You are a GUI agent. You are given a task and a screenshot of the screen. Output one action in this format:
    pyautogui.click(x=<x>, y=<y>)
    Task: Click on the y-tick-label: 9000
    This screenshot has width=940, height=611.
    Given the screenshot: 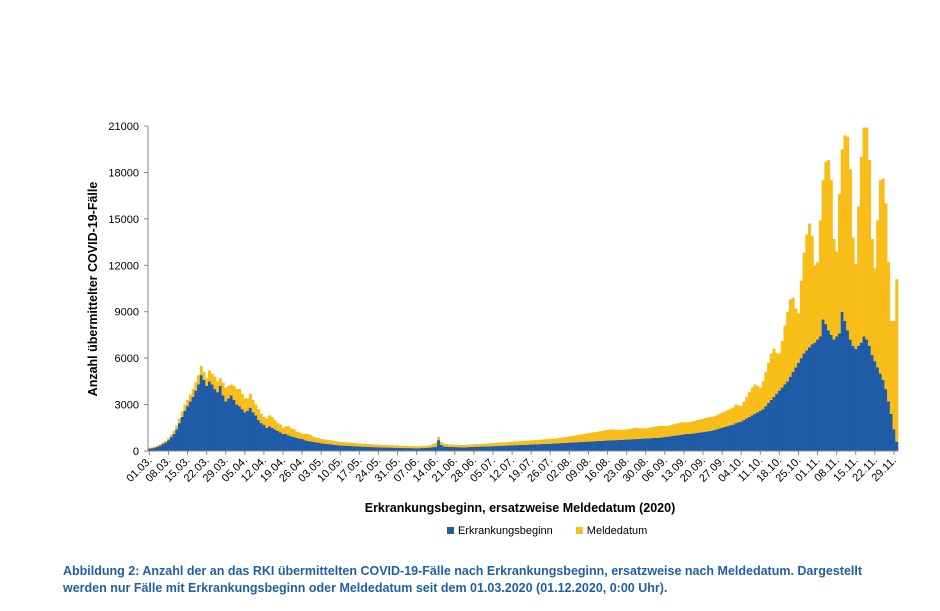 What is the action you would take?
    pyautogui.click(x=127, y=313)
    